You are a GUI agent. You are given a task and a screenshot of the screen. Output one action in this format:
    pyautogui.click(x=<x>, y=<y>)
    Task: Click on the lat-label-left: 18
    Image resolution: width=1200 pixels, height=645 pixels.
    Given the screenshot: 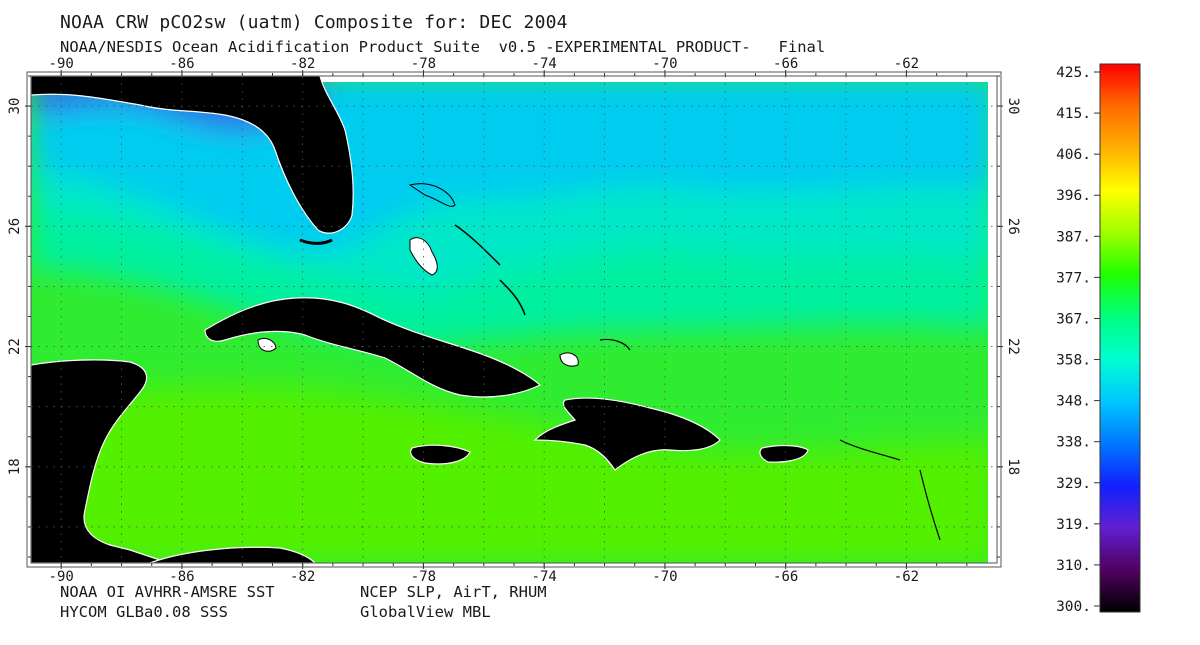 What is the action you would take?
    pyautogui.click(x=15, y=466)
    